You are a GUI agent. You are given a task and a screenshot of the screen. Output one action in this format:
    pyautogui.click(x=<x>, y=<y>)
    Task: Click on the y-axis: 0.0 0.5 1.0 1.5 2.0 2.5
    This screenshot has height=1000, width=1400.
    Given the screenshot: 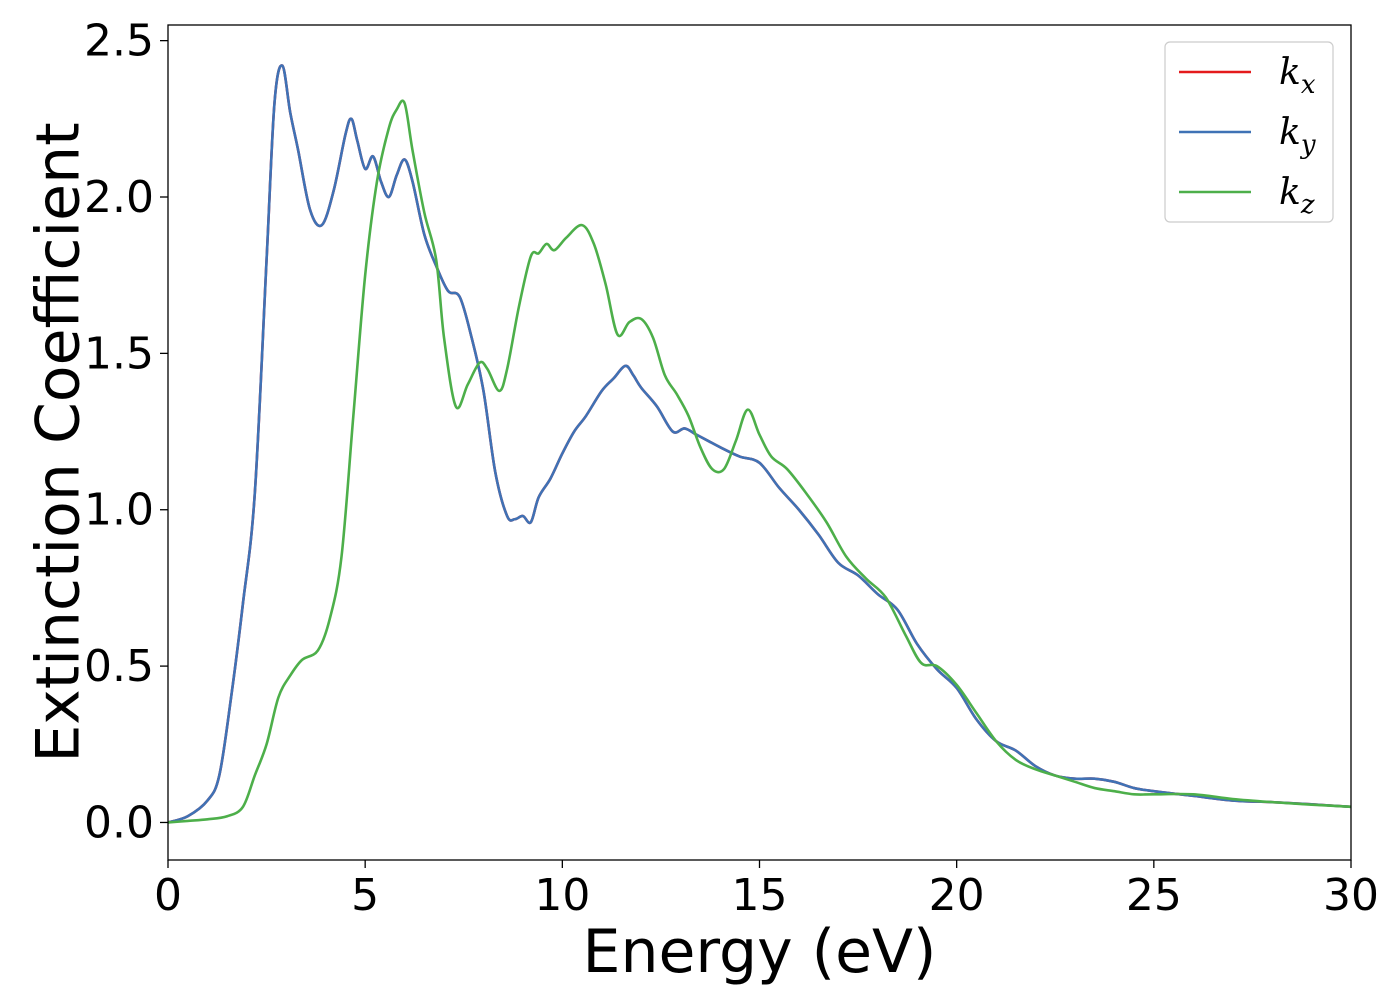 What is the action you would take?
    pyautogui.click(x=126, y=432)
    